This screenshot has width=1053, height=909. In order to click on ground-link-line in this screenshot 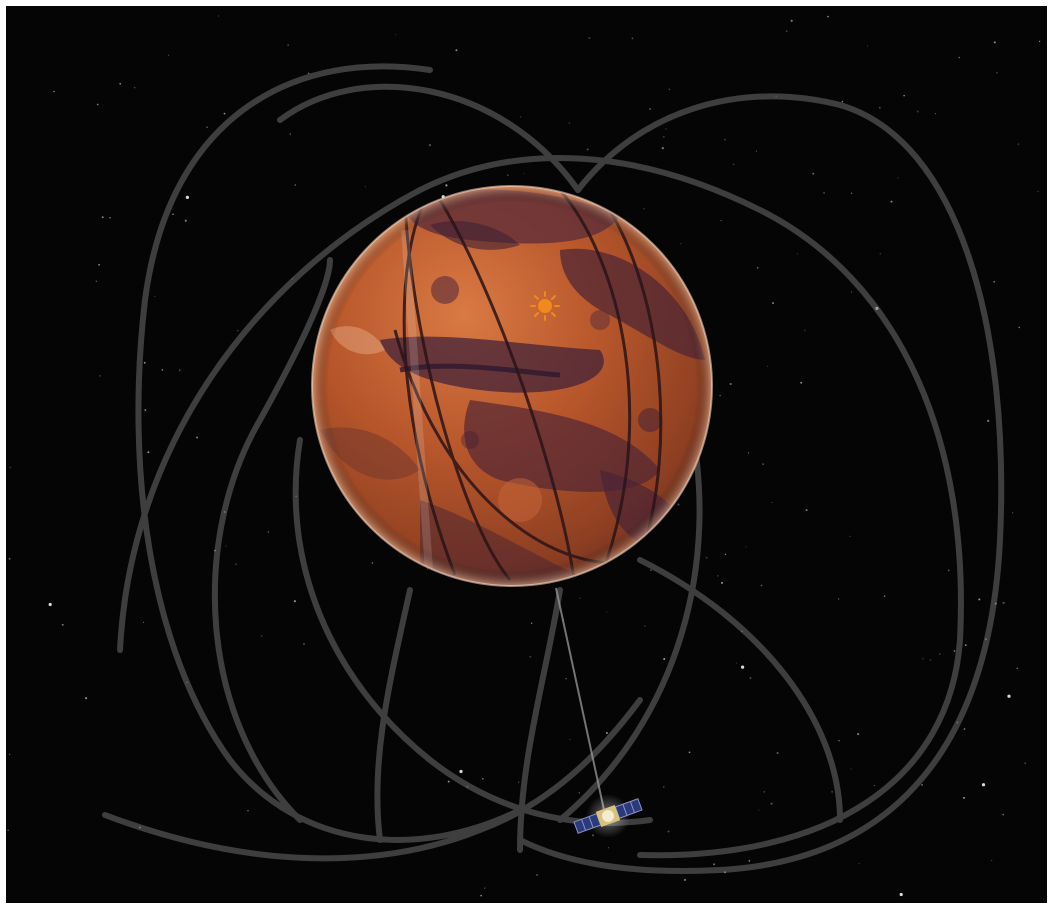, I will do `click(580, 699)`.